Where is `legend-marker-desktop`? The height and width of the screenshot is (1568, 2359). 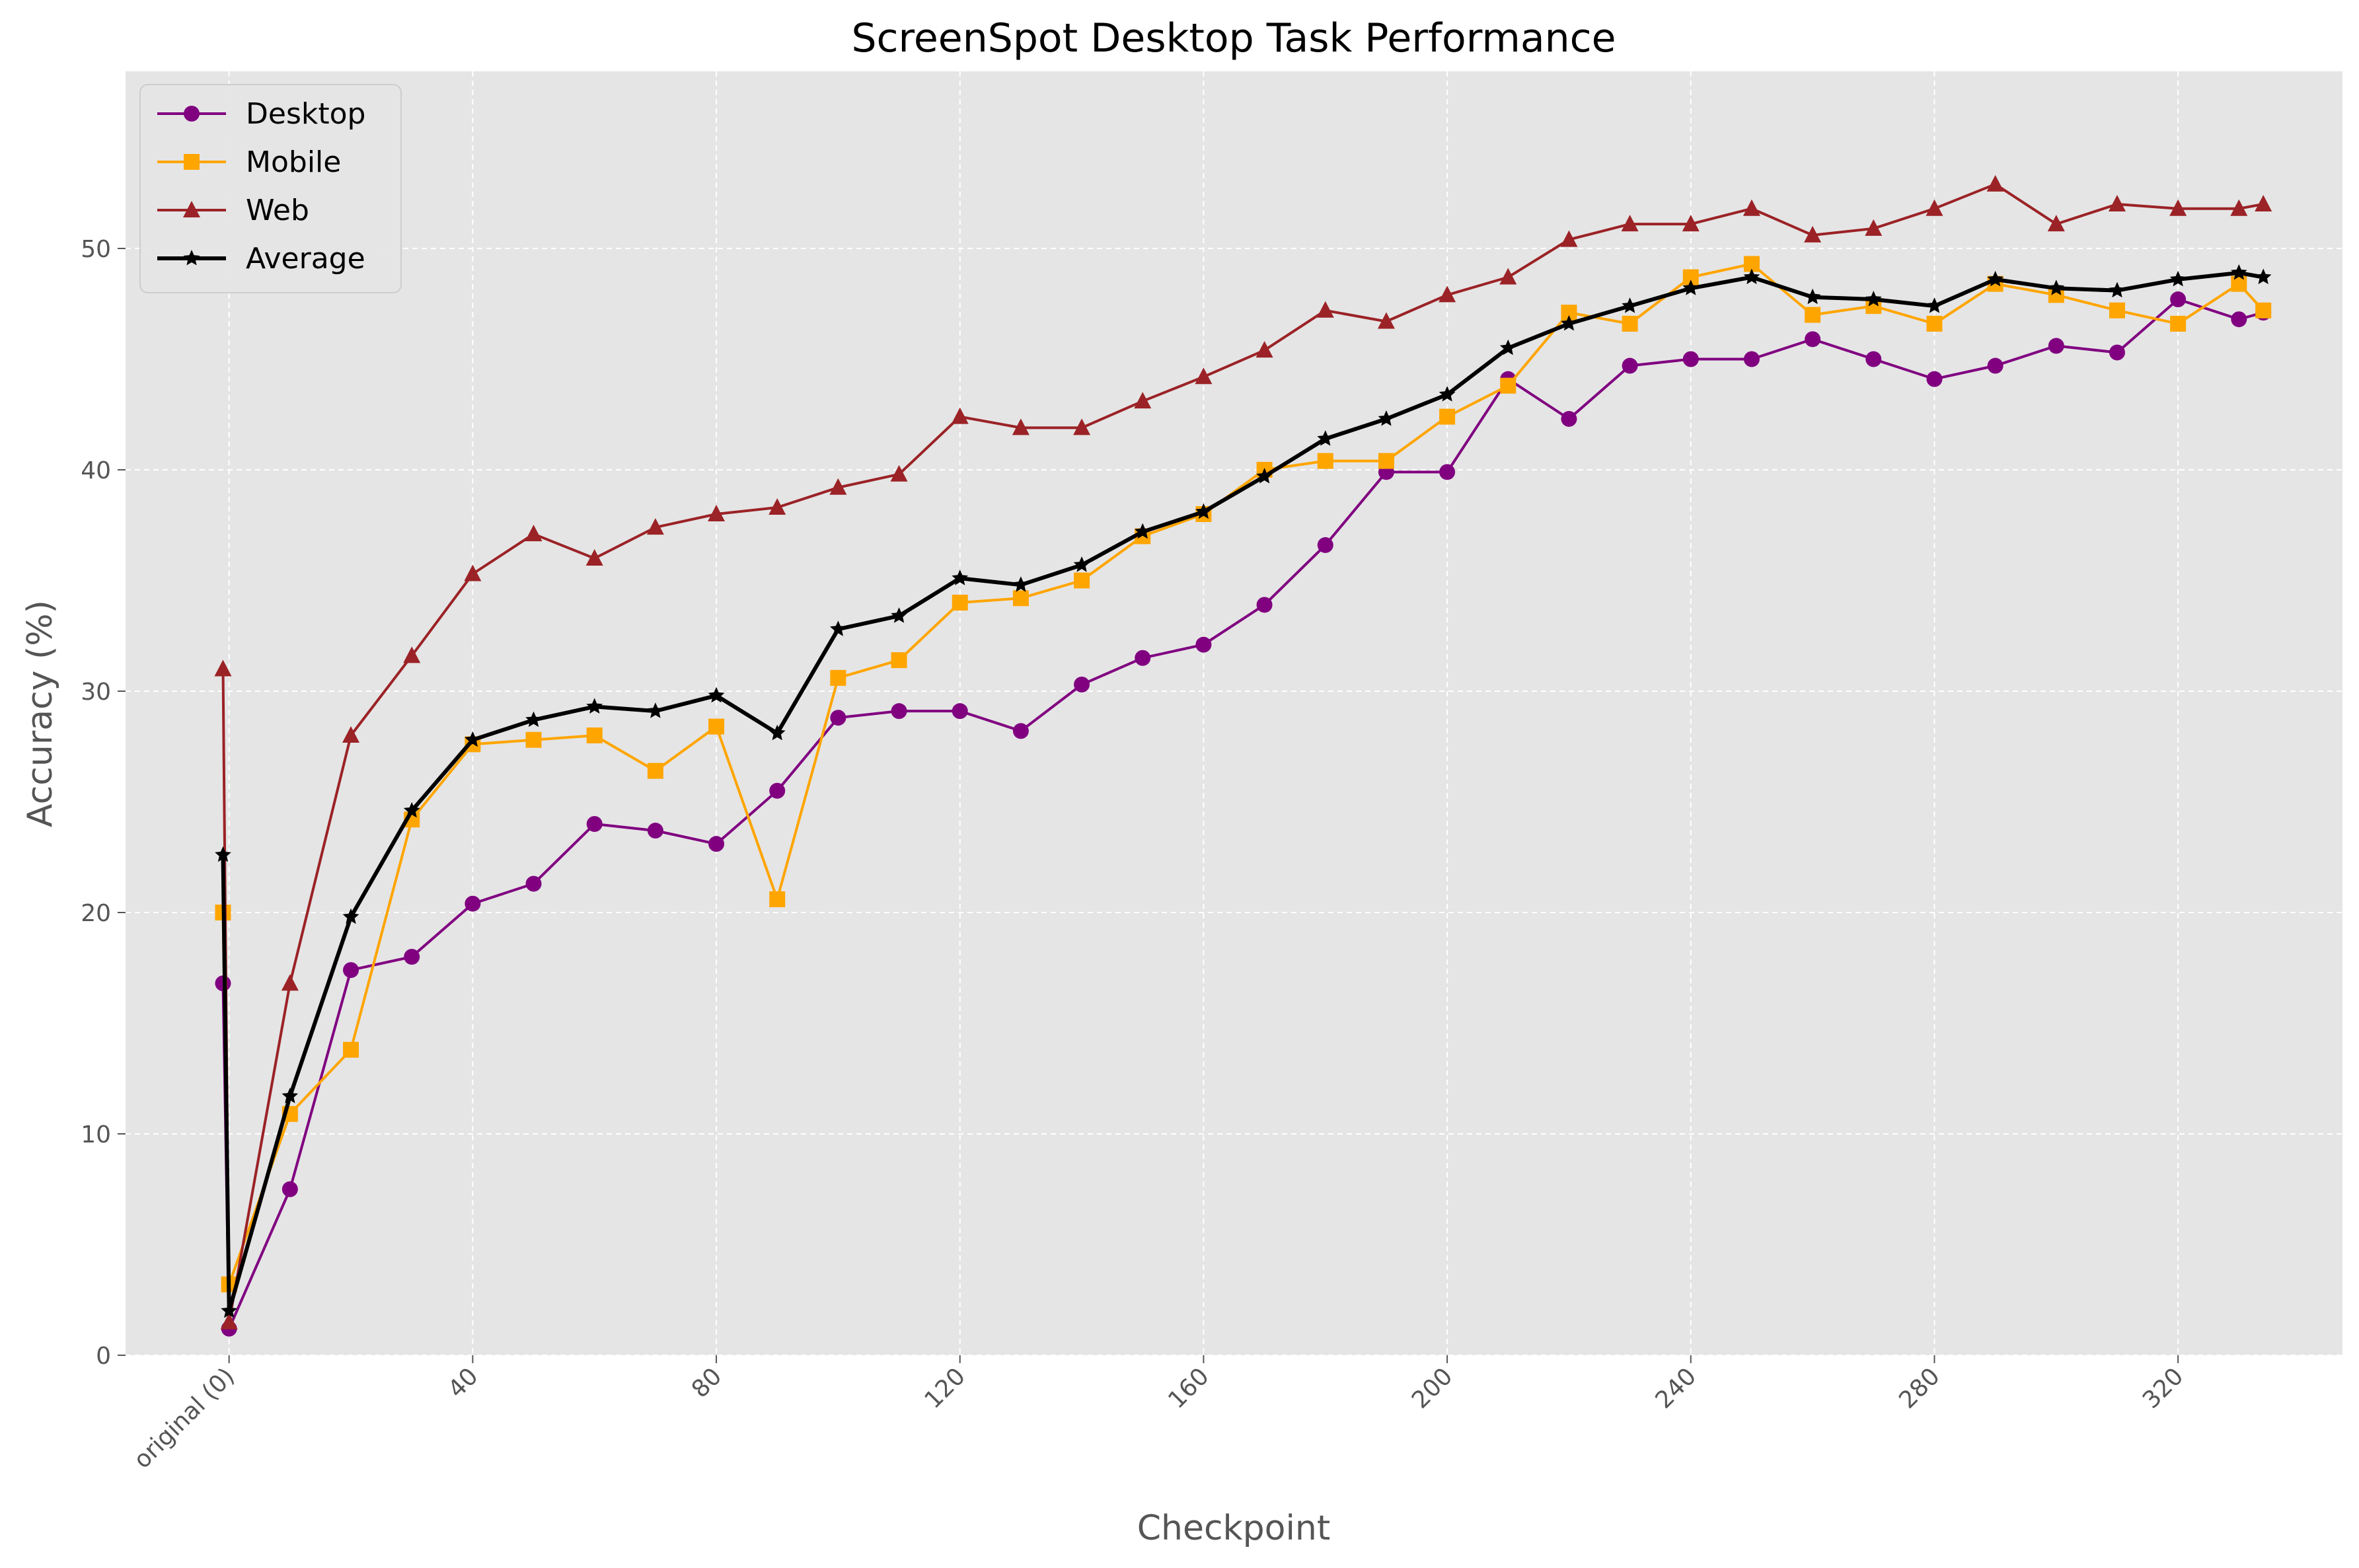
legend-marker-desktop is located at coordinates (192, 114).